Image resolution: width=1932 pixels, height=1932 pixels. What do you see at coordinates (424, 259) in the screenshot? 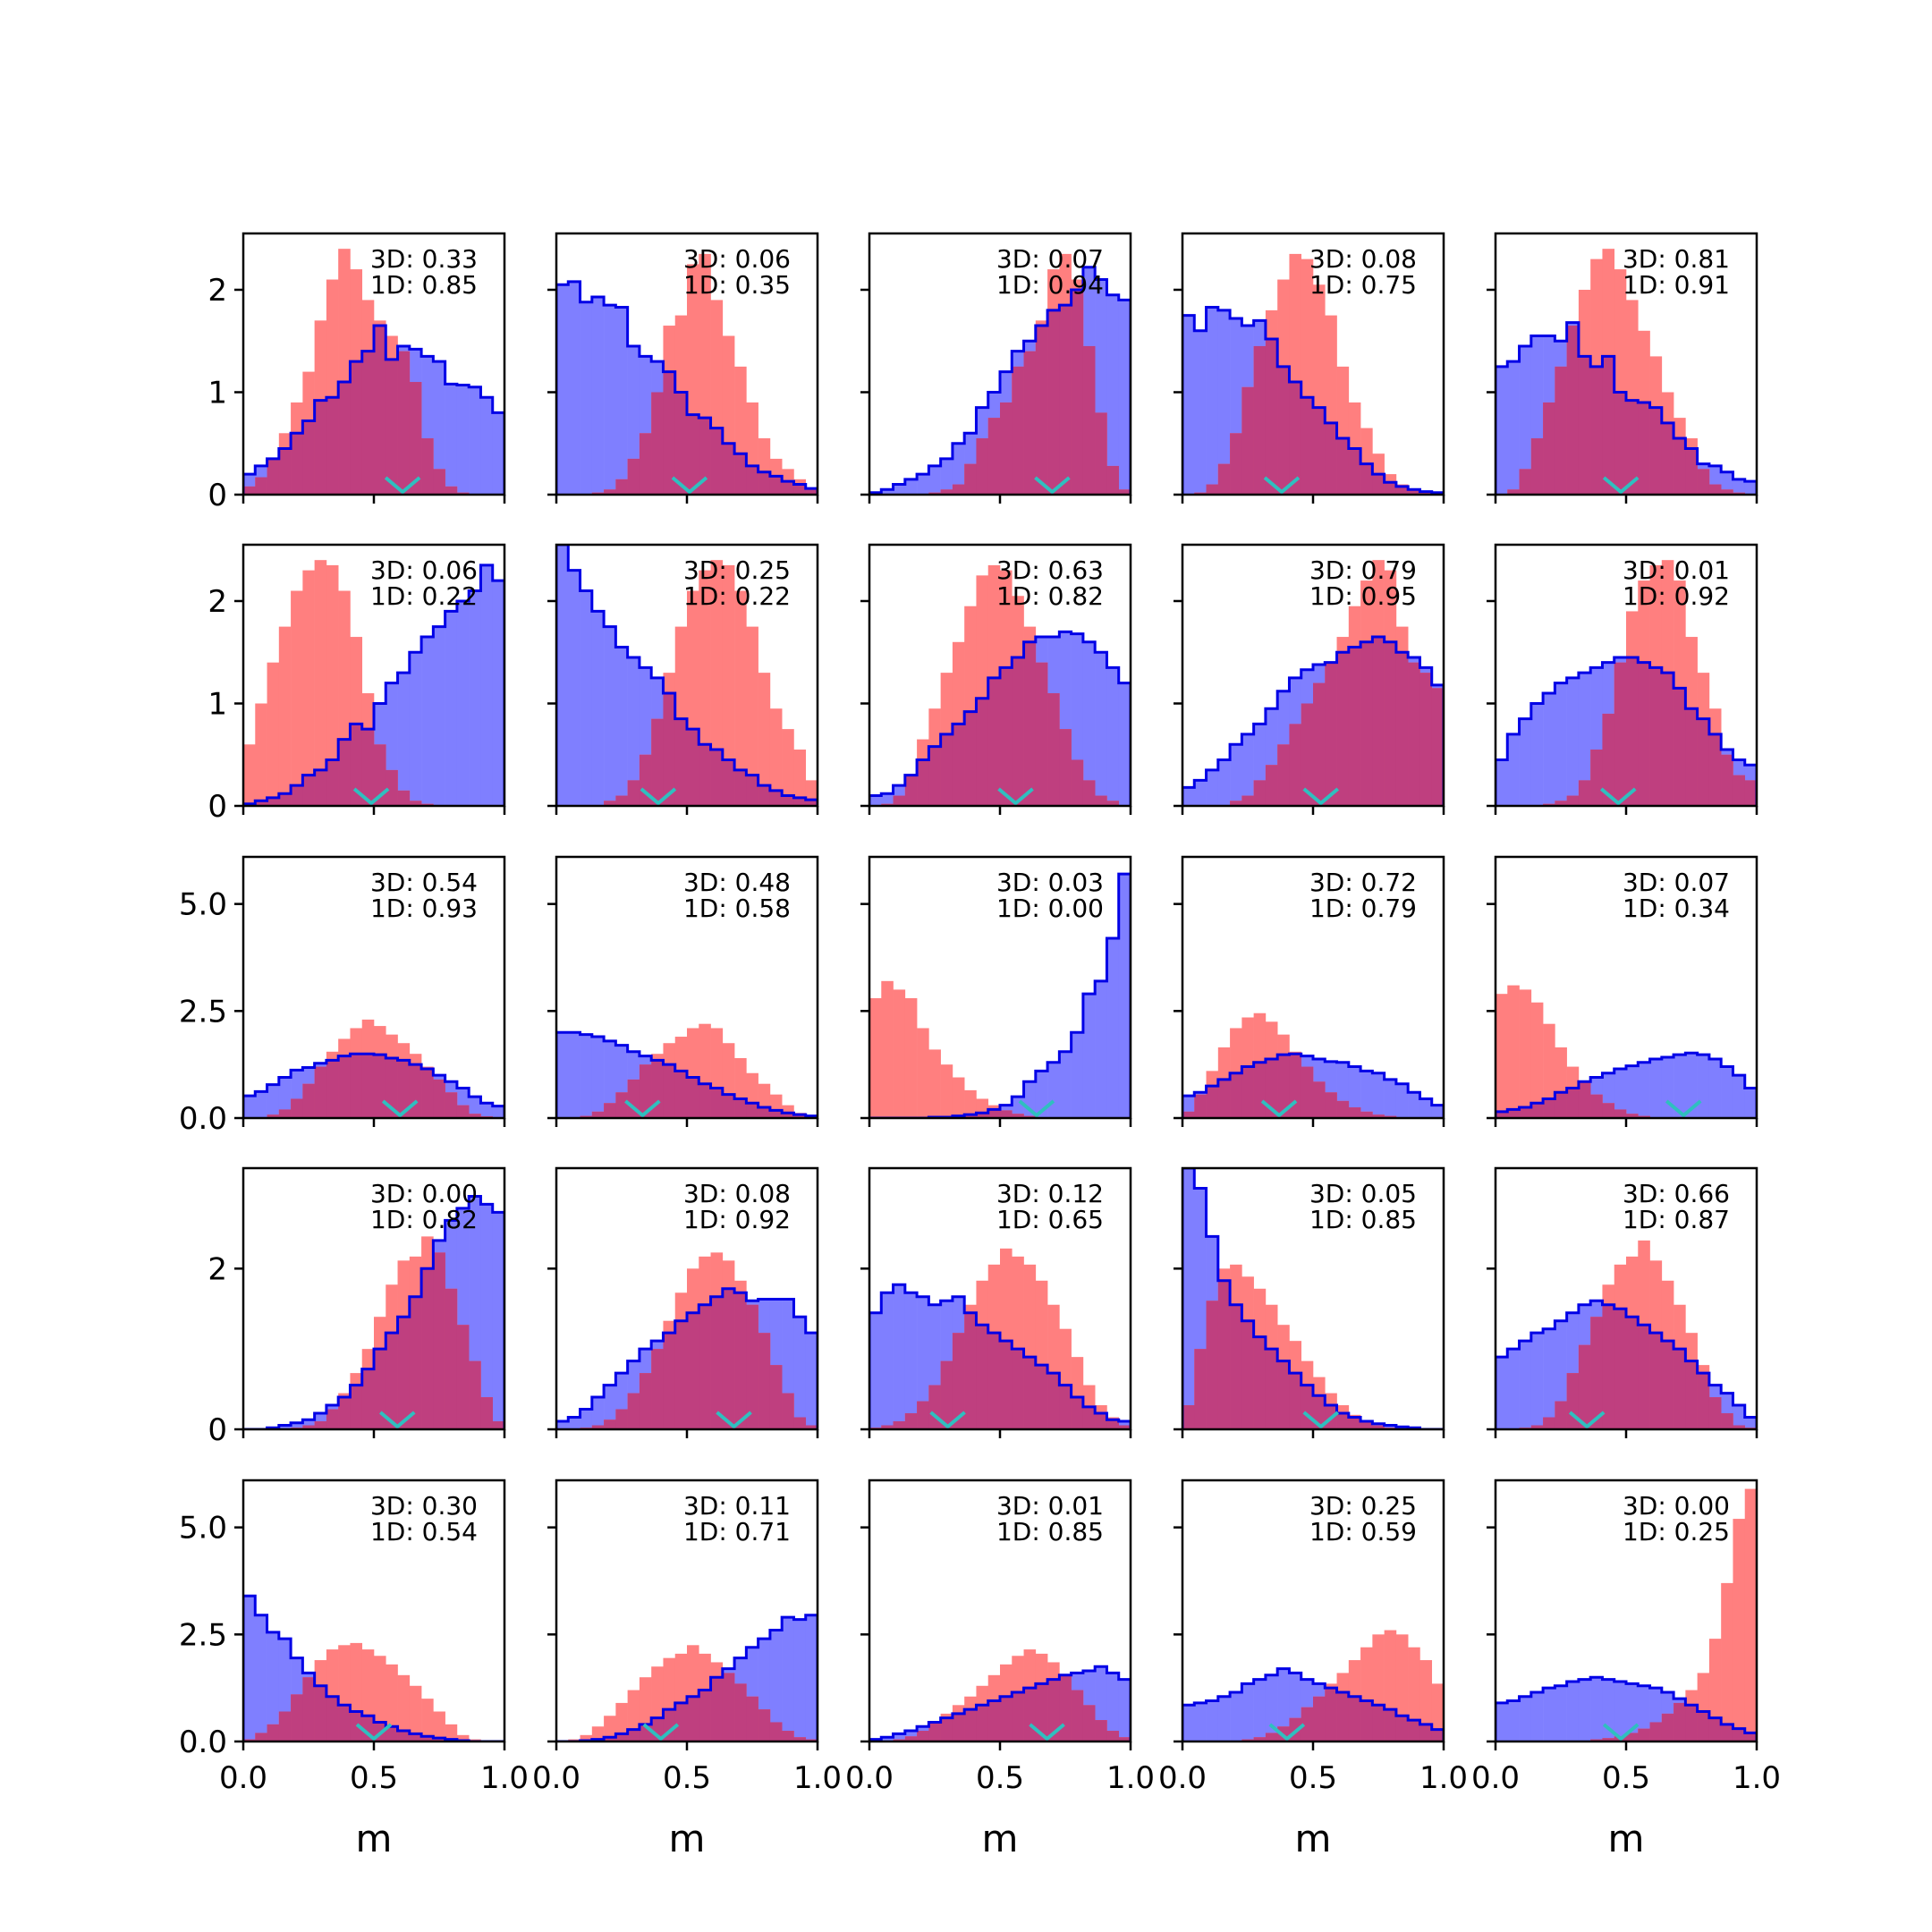
I see `label-3d: 3D: 0.33` at bounding box center [424, 259].